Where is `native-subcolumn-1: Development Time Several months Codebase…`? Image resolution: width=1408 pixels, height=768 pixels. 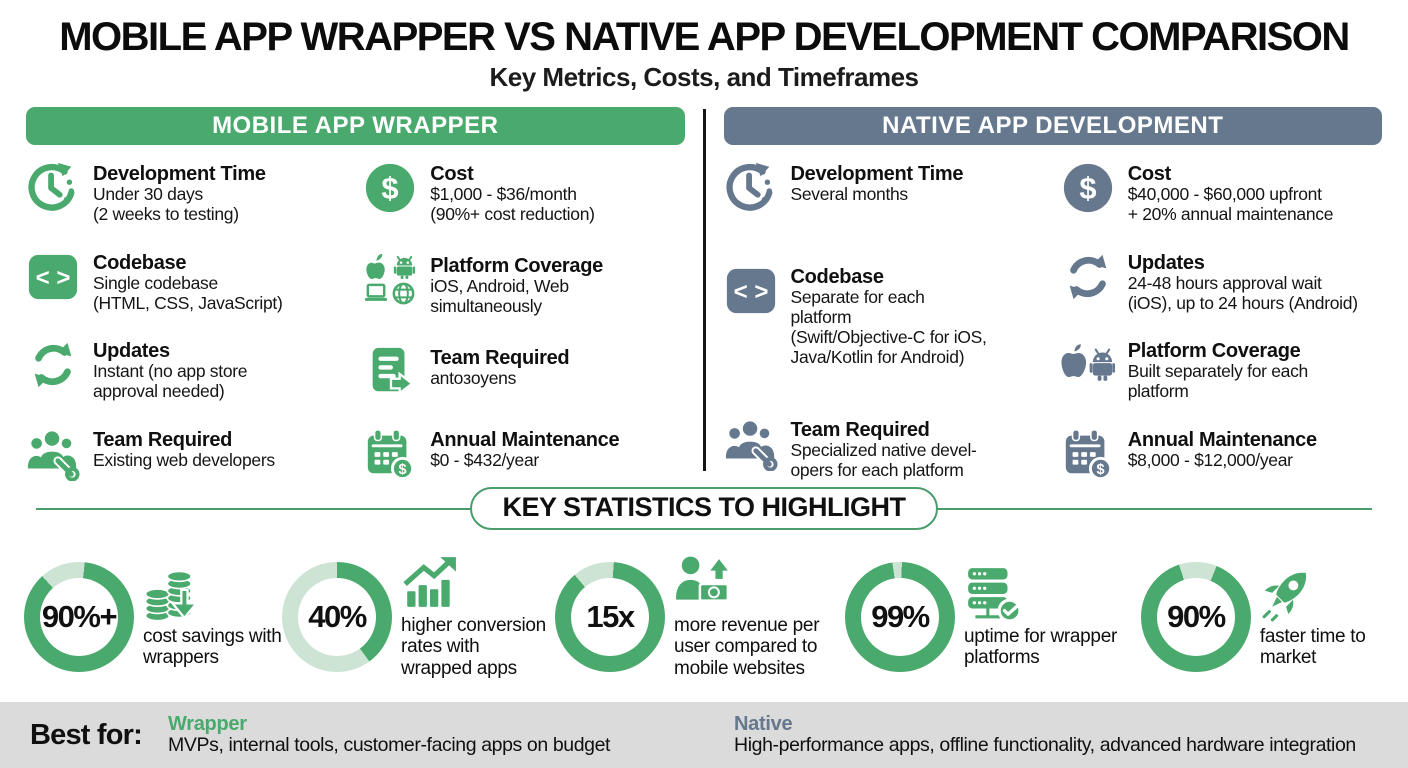 native-subcolumn-1: Development Time Several months Codebase… is located at coordinates (884, 321).